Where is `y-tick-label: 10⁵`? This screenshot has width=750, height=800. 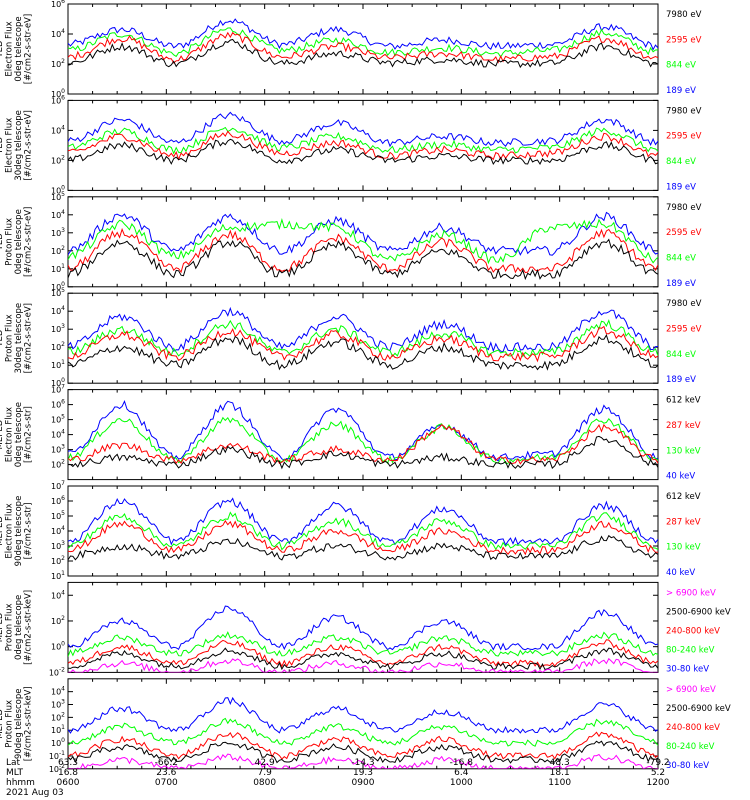 y-tick-label: 10⁵ is located at coordinates (58, 515).